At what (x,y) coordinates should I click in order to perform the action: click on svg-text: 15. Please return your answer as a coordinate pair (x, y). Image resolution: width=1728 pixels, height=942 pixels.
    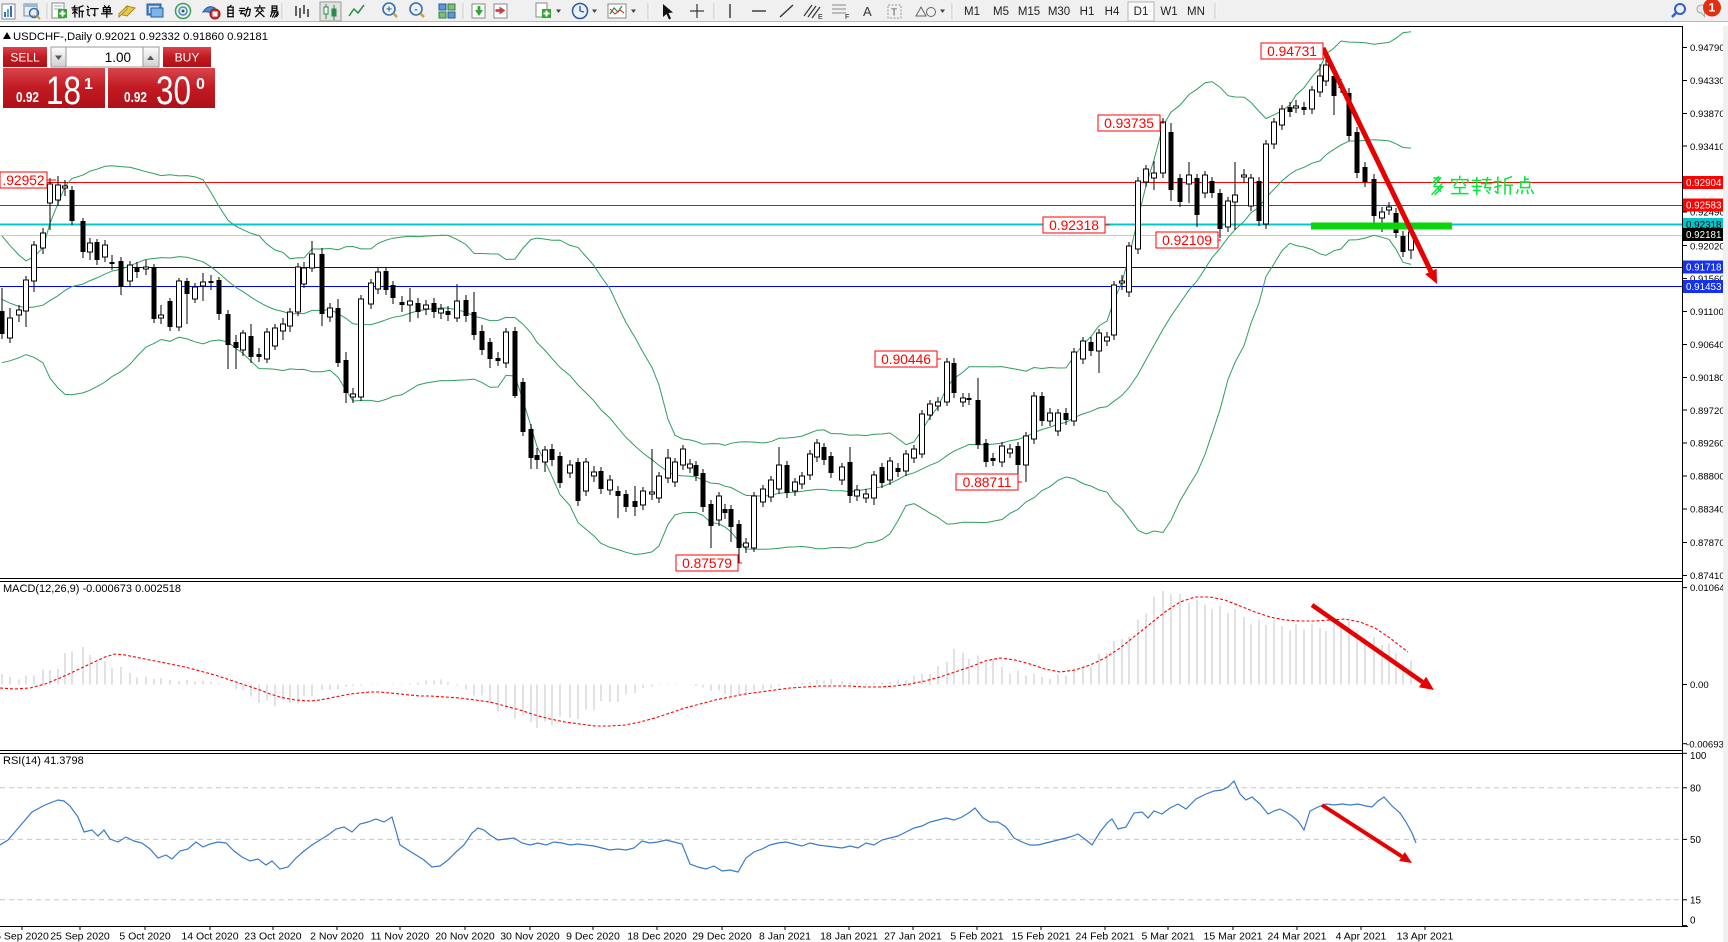
    Looking at the image, I should click on (1695, 901).